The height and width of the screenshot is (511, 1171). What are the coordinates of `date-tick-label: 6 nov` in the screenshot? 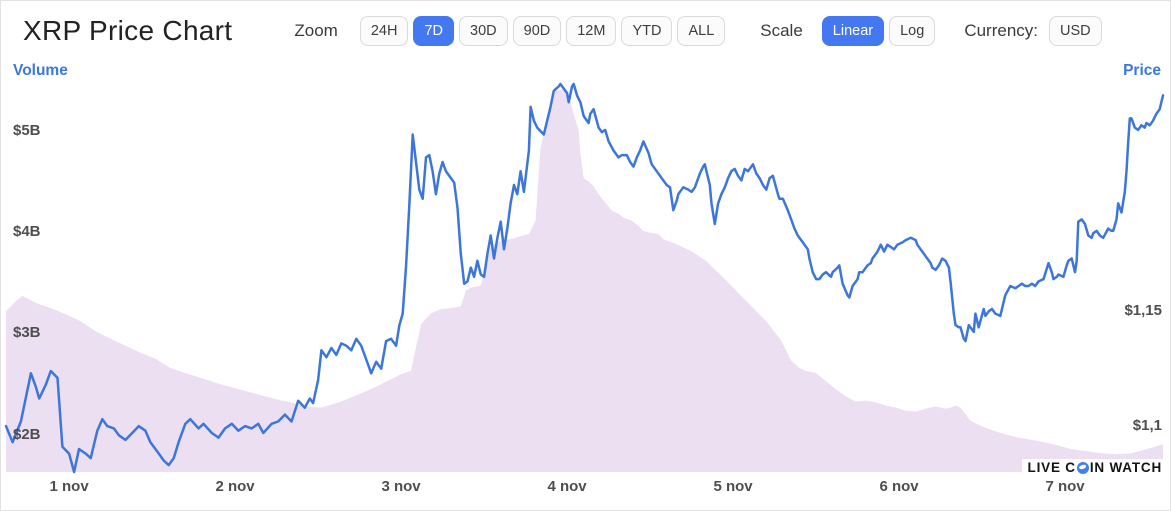 It's located at (899, 486).